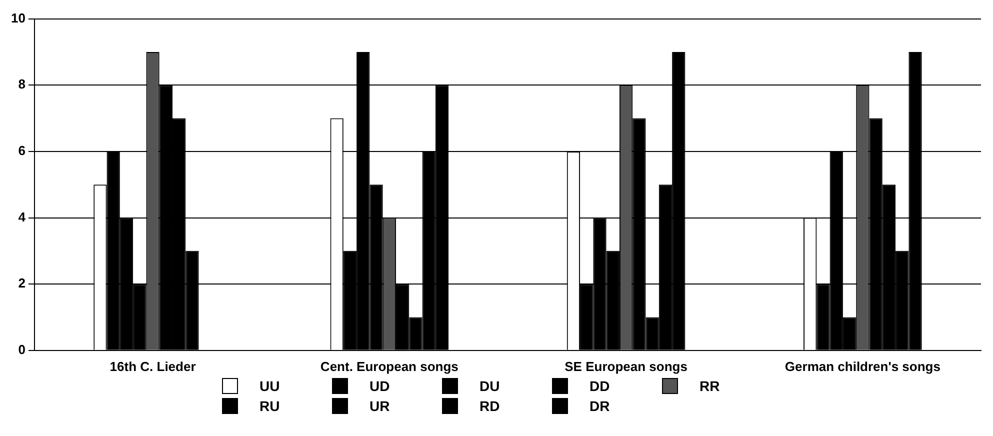  I want to click on legend-label: DR, so click(600, 406).